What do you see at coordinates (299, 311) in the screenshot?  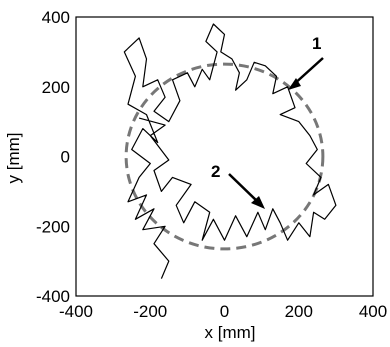 I see `x-tick-label: 200` at bounding box center [299, 311].